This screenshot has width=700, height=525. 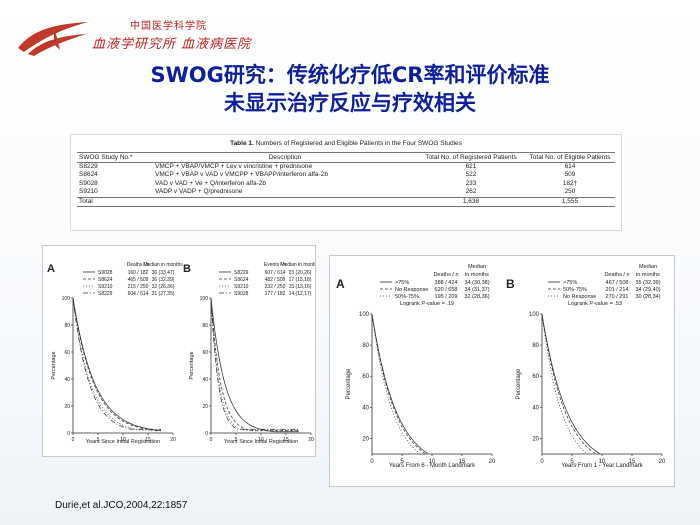 What do you see at coordinates (535, 377) in the screenshot?
I see `y-tick-label: 60` at bounding box center [535, 377].